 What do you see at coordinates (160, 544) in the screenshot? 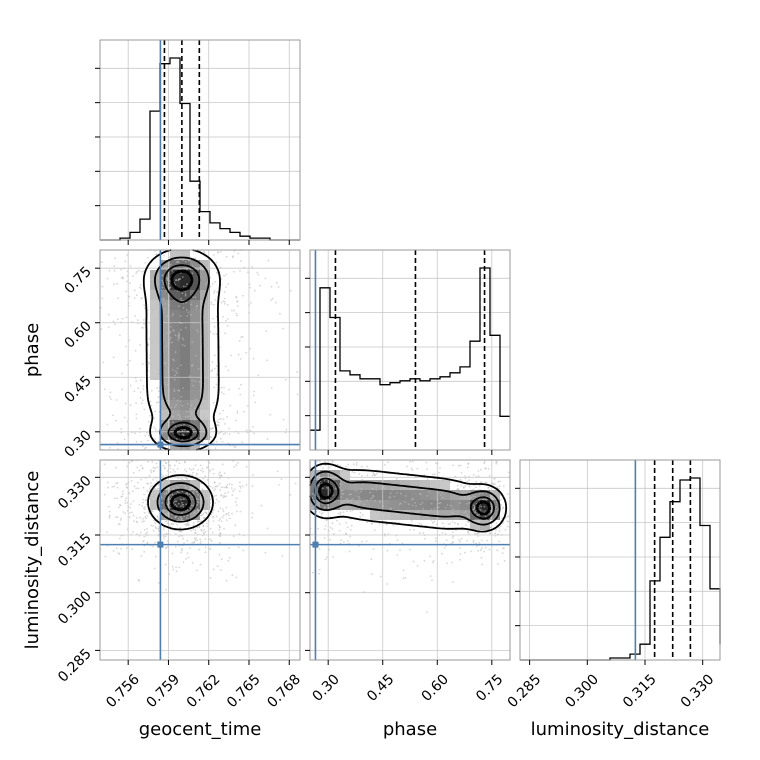
I see `truth-marker` at bounding box center [160, 544].